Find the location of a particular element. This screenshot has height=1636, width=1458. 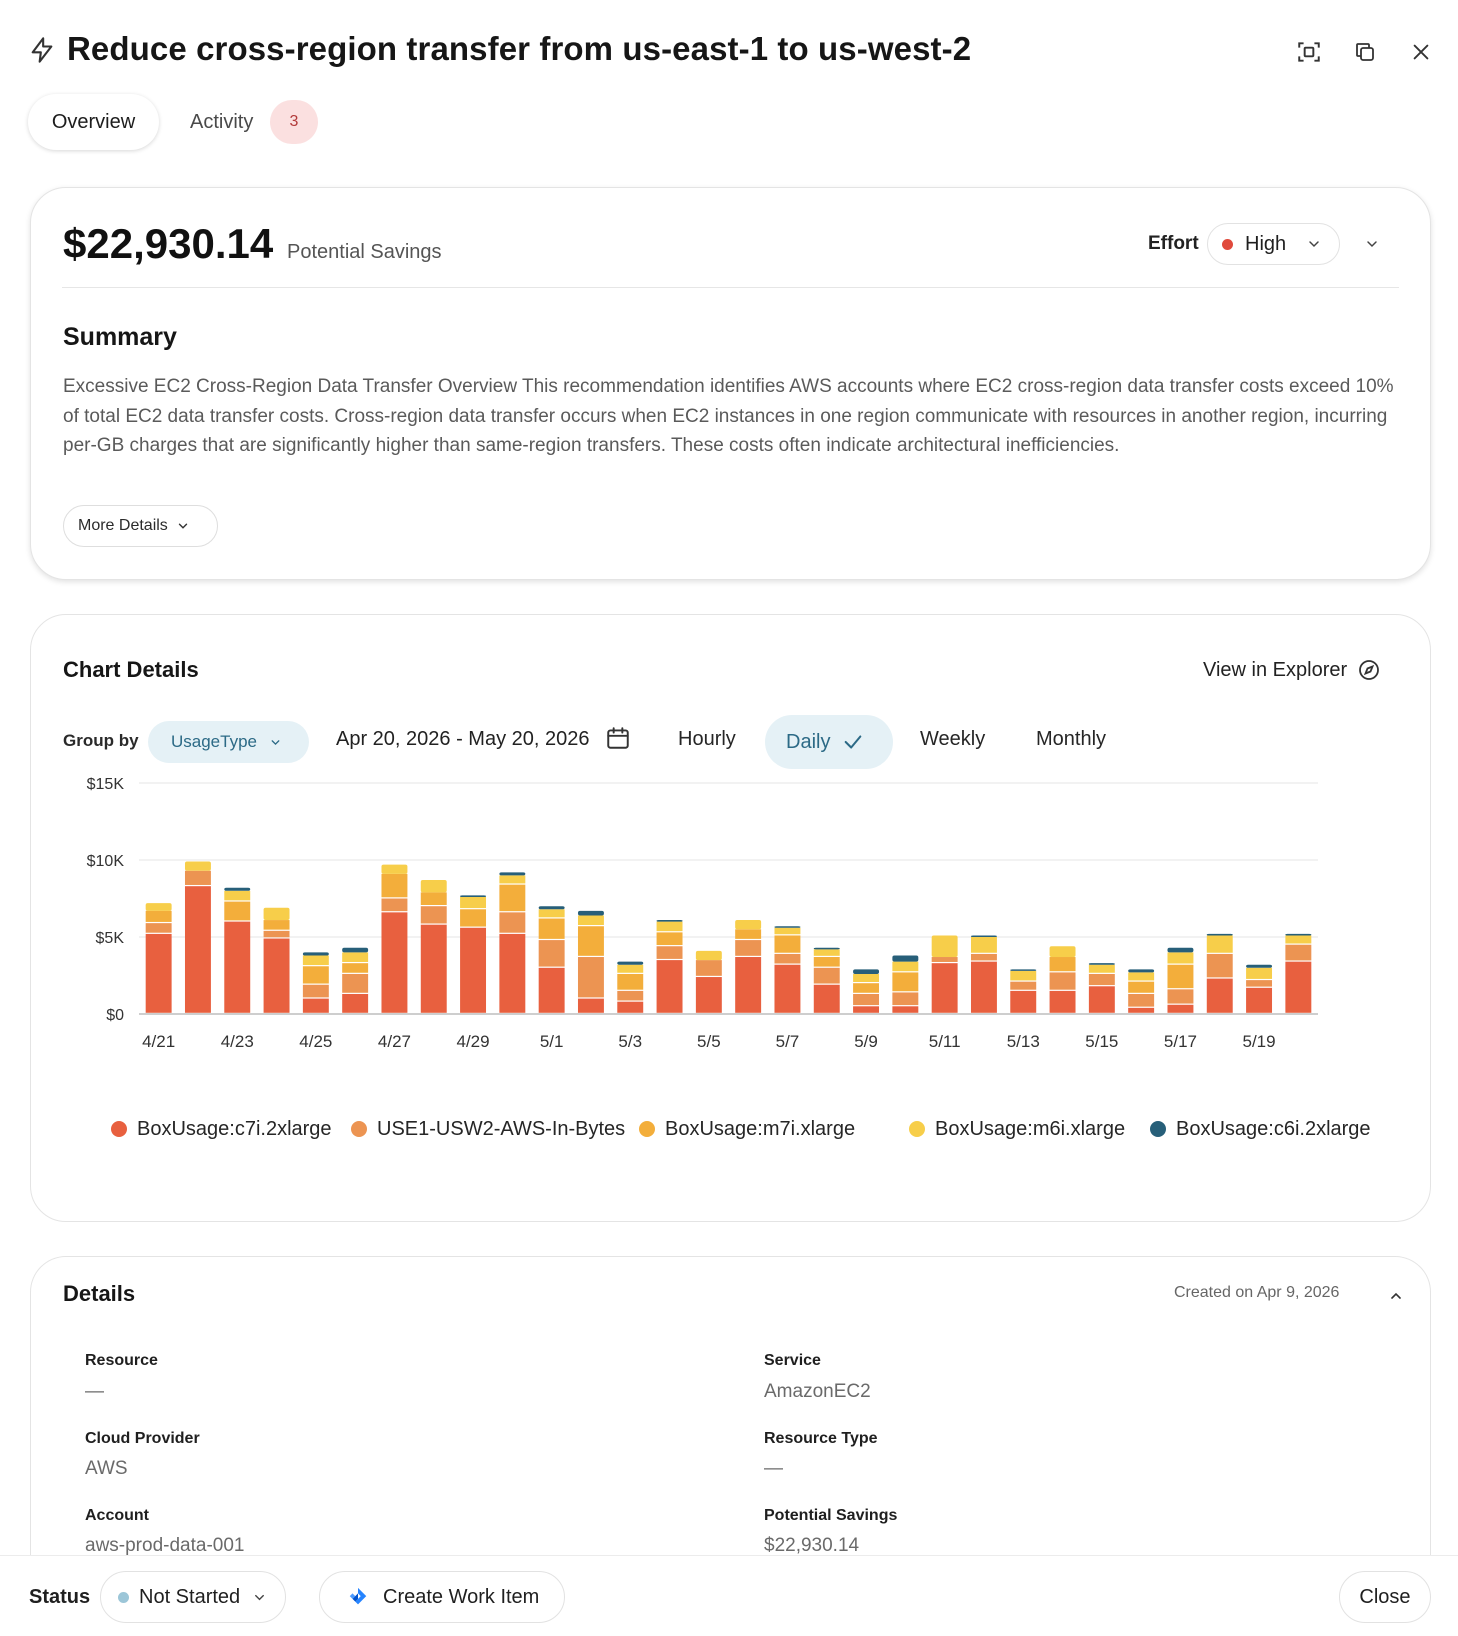

close-button: Close is located at coordinates (1385, 1597).